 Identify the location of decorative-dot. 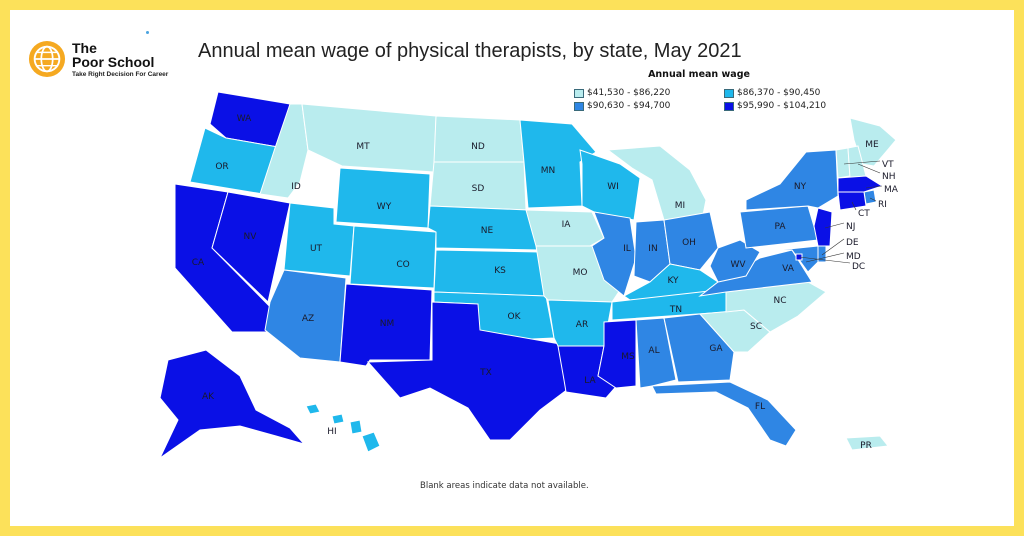
(147, 32).